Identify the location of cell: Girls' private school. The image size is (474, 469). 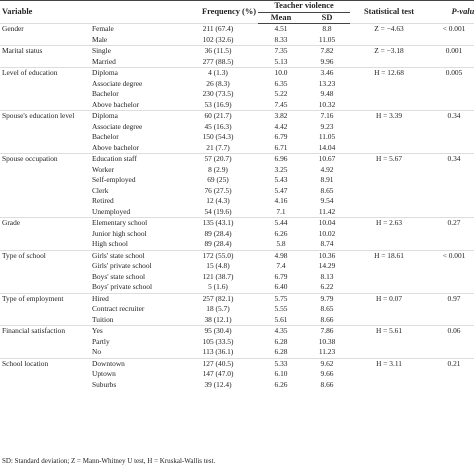
(122, 265).